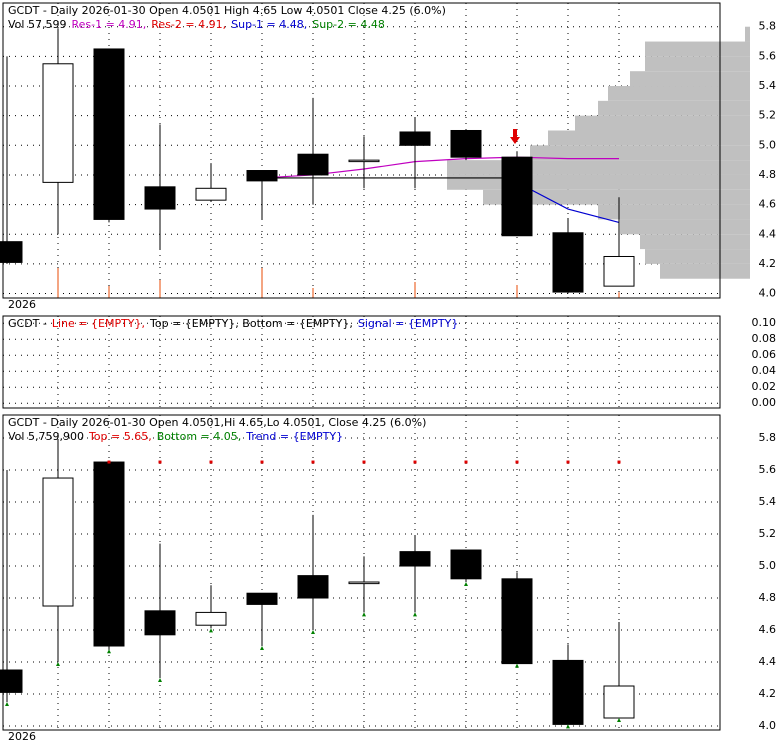 The width and height of the screenshot is (780, 745). I want to click on y-tick-label: 0.06, so click(764, 354).